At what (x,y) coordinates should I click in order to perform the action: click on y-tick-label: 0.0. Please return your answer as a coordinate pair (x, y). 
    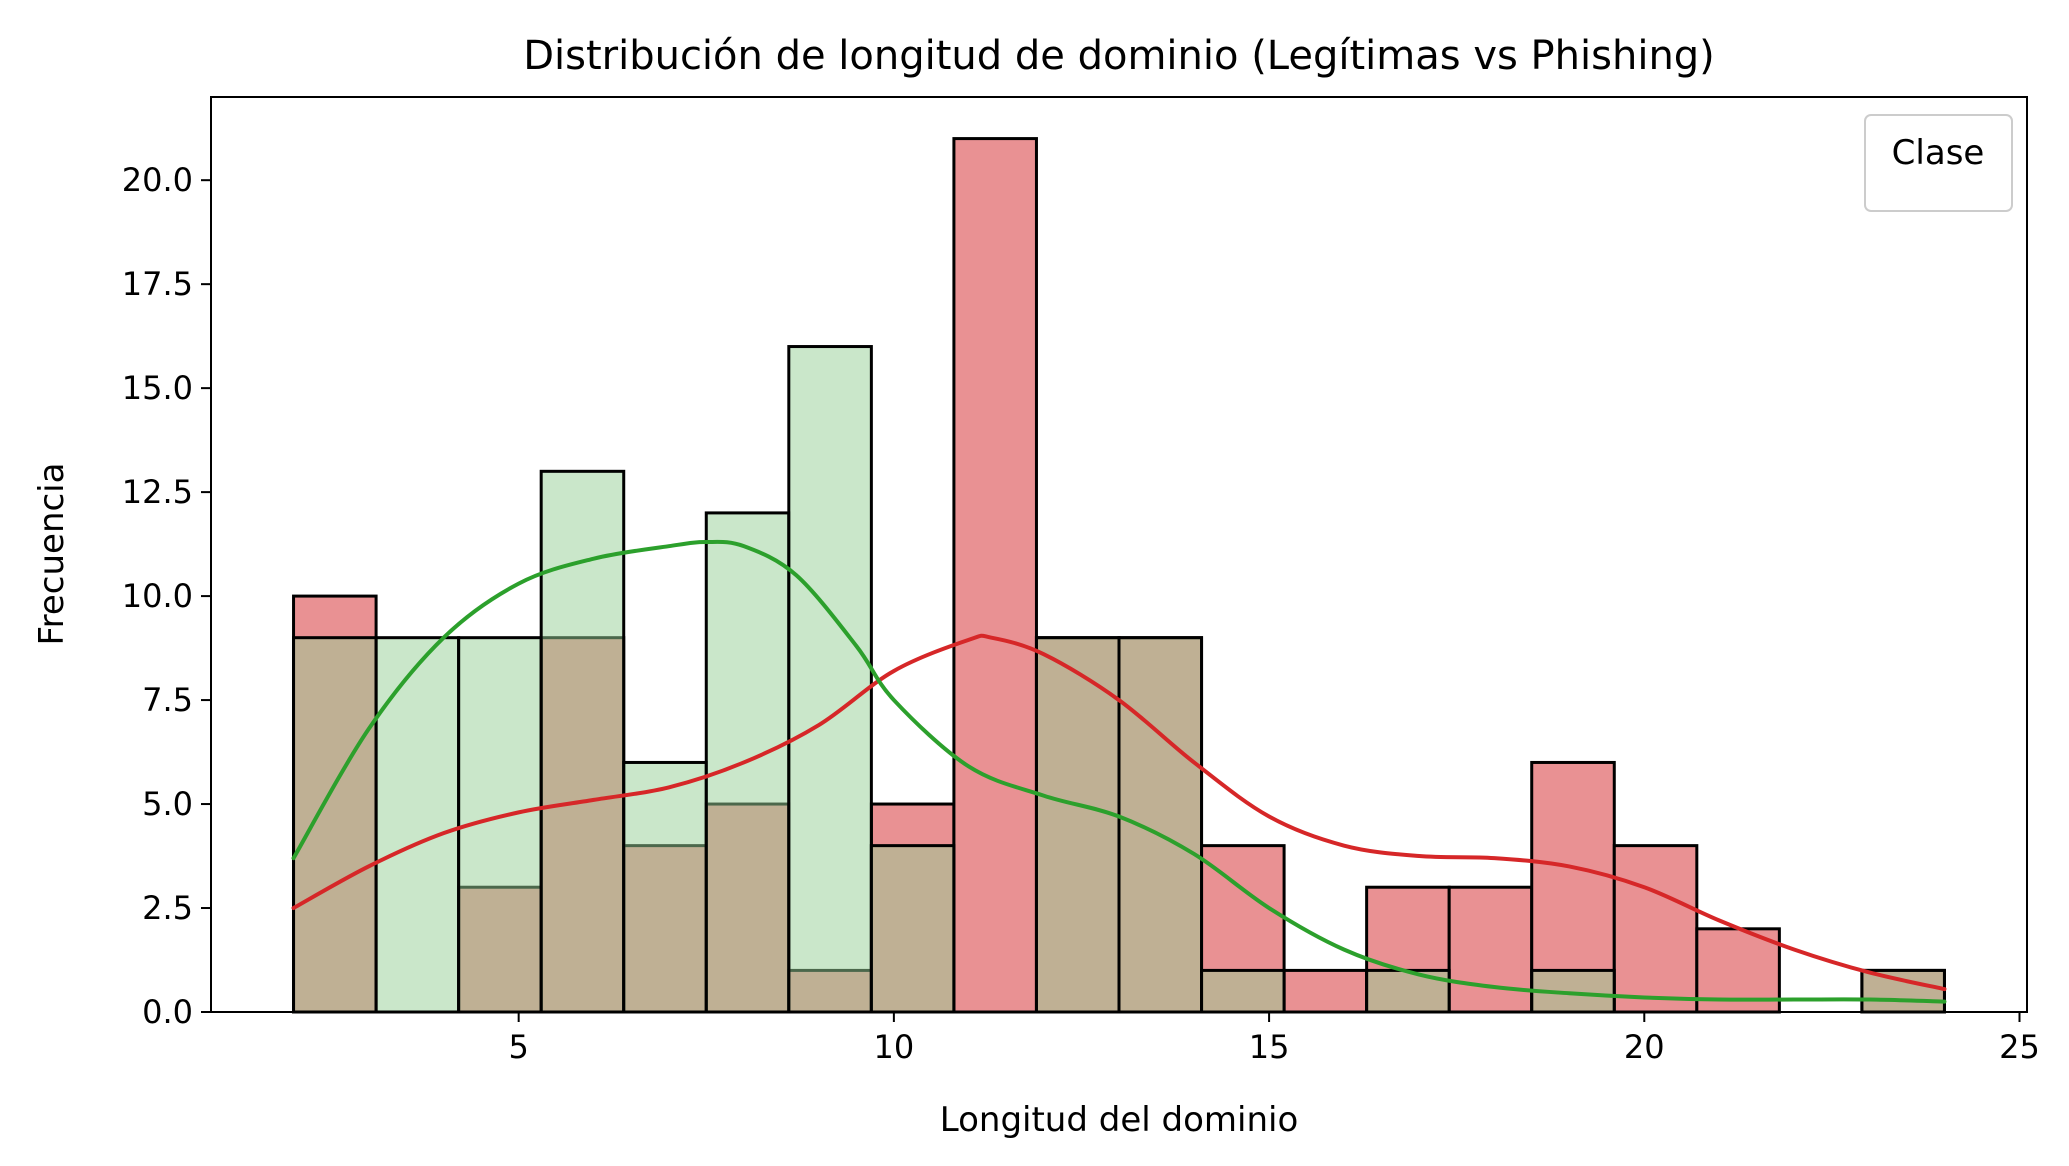
    Looking at the image, I should click on (167, 1012).